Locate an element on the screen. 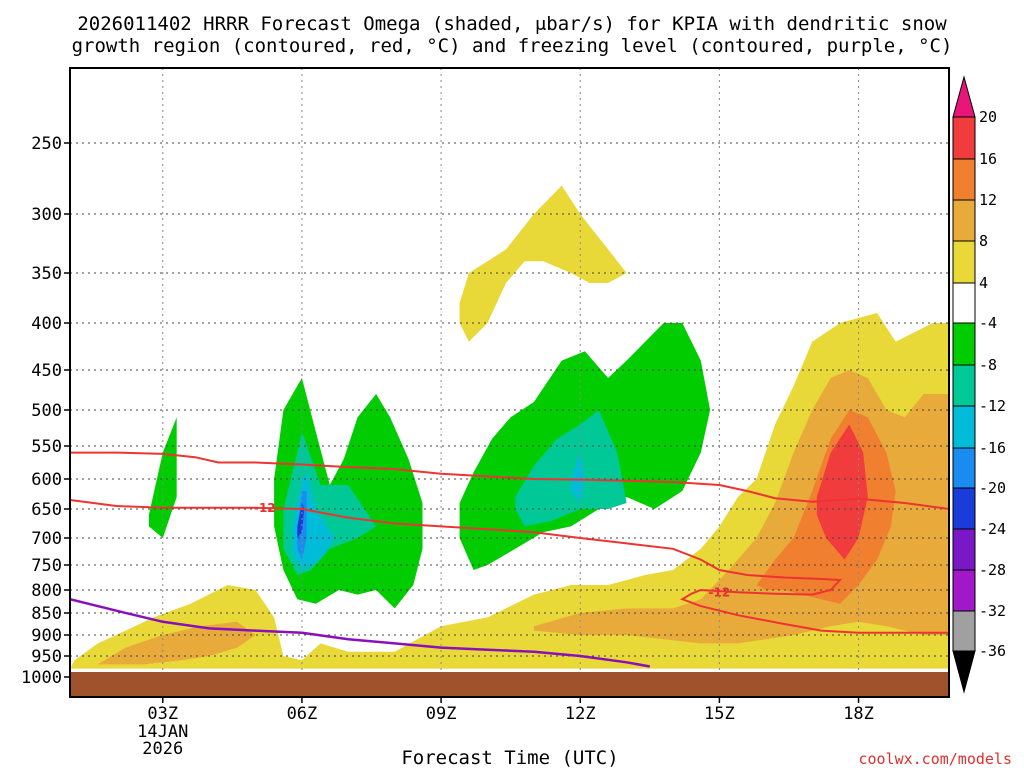  y-tick-label-550: 550 is located at coordinates (46, 447).